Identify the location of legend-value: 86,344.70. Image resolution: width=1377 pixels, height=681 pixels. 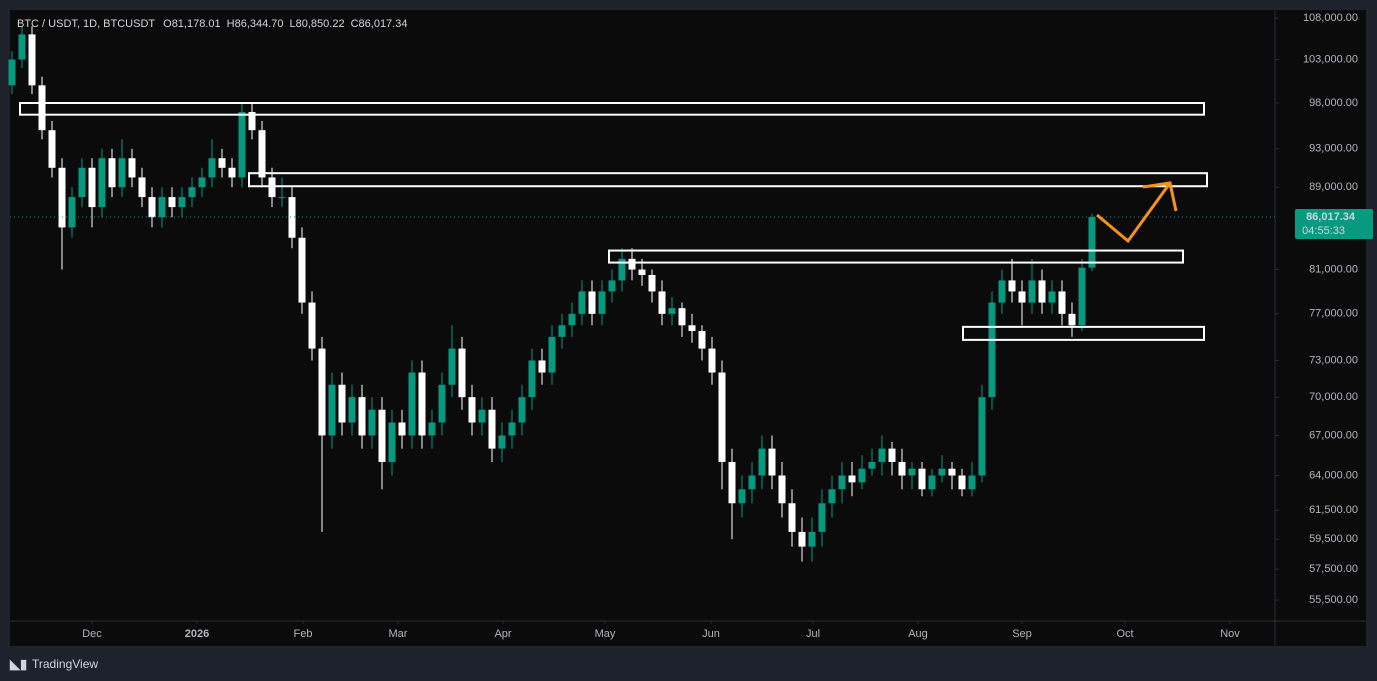
(259, 24).